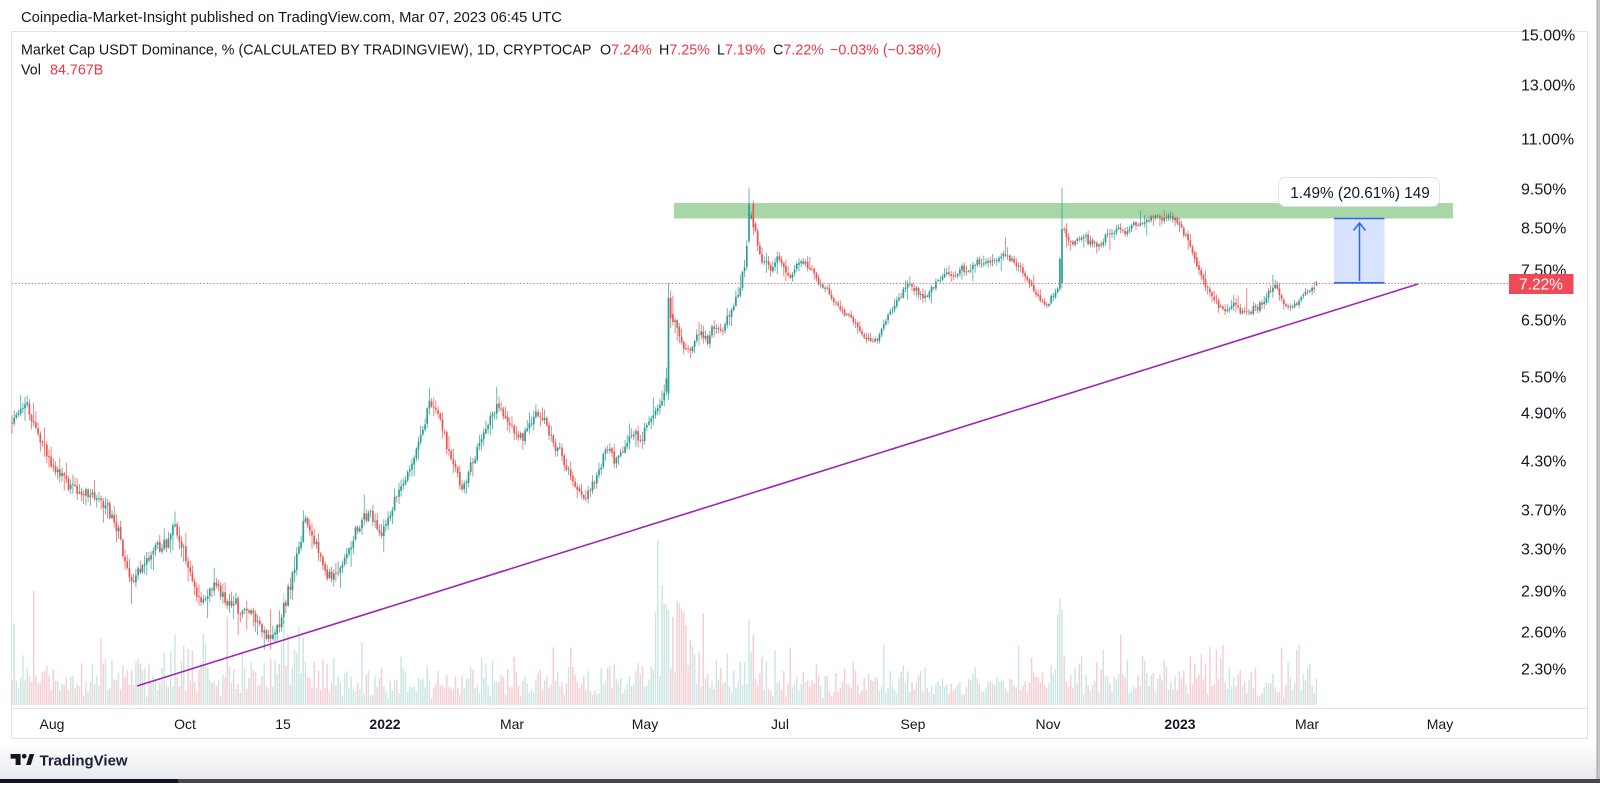  I want to click on svg-text: Aug, so click(52, 724).